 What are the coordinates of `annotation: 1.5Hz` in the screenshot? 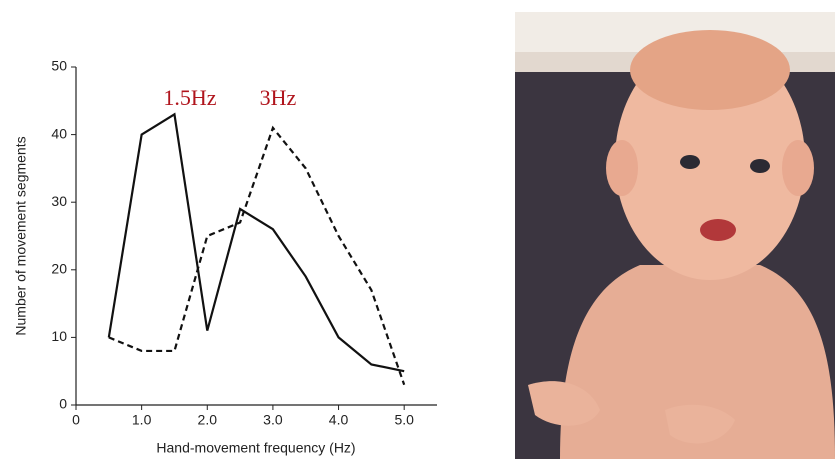 It's located at (189, 97).